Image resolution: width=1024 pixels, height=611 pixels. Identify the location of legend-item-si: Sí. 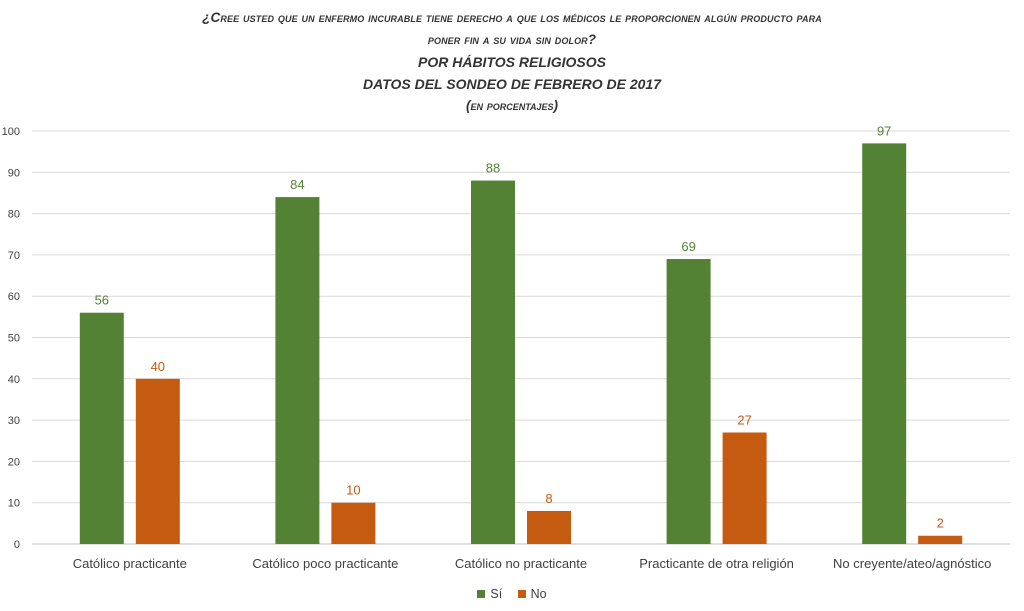
(489, 594).